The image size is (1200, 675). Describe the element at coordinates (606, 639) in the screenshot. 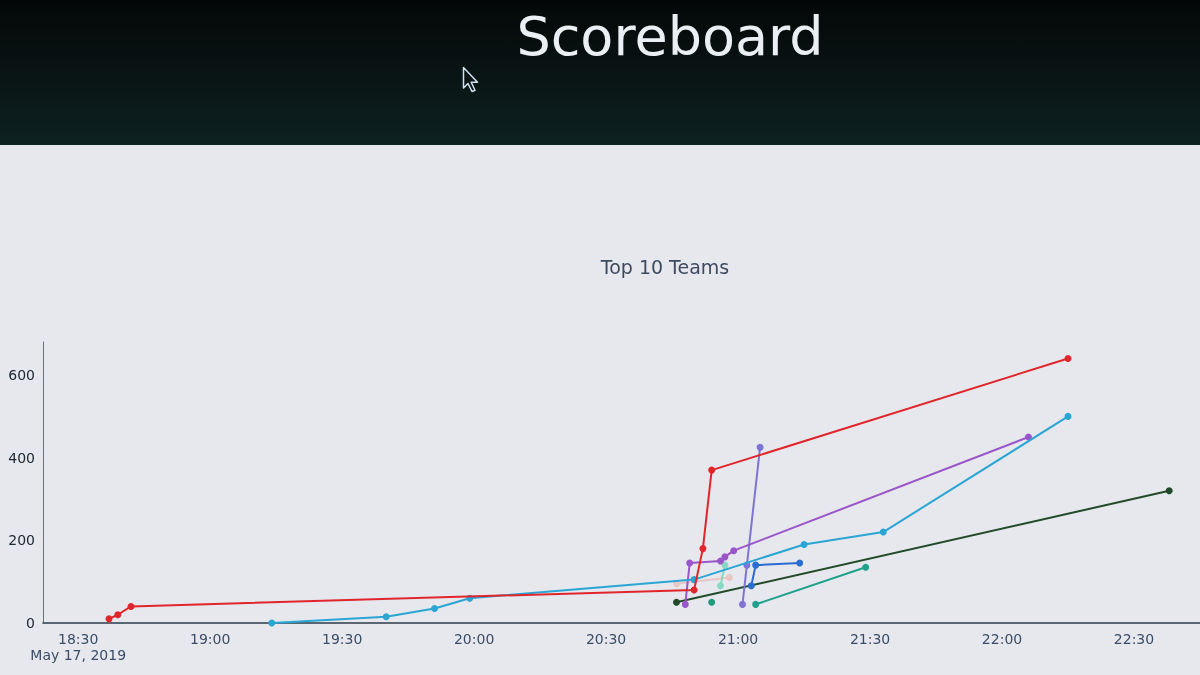

I see `x-tick-label: 20:30` at that location.